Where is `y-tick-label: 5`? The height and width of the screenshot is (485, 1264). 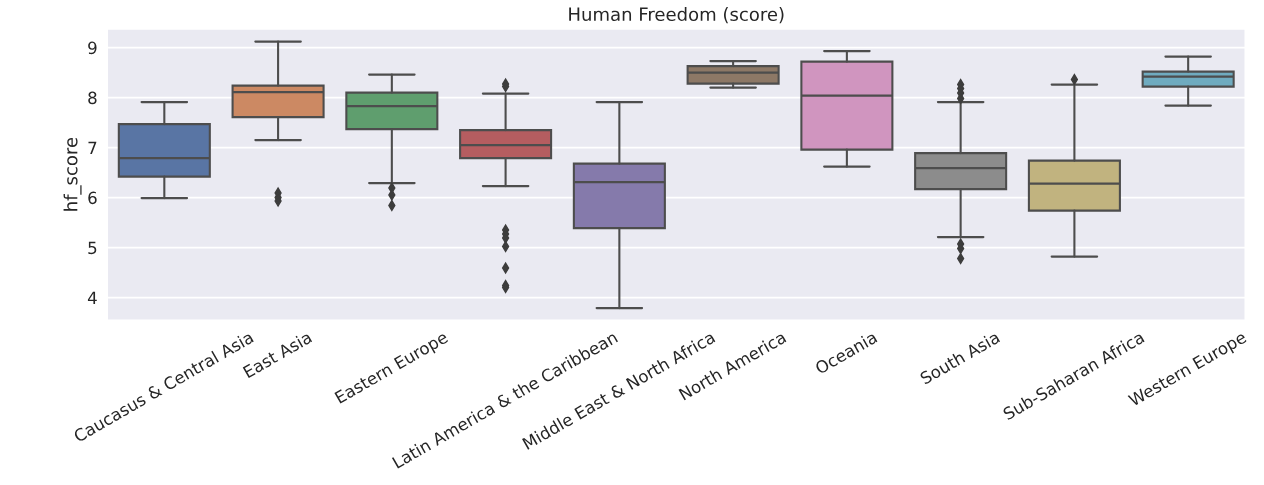
y-tick-label: 5 is located at coordinates (92, 248).